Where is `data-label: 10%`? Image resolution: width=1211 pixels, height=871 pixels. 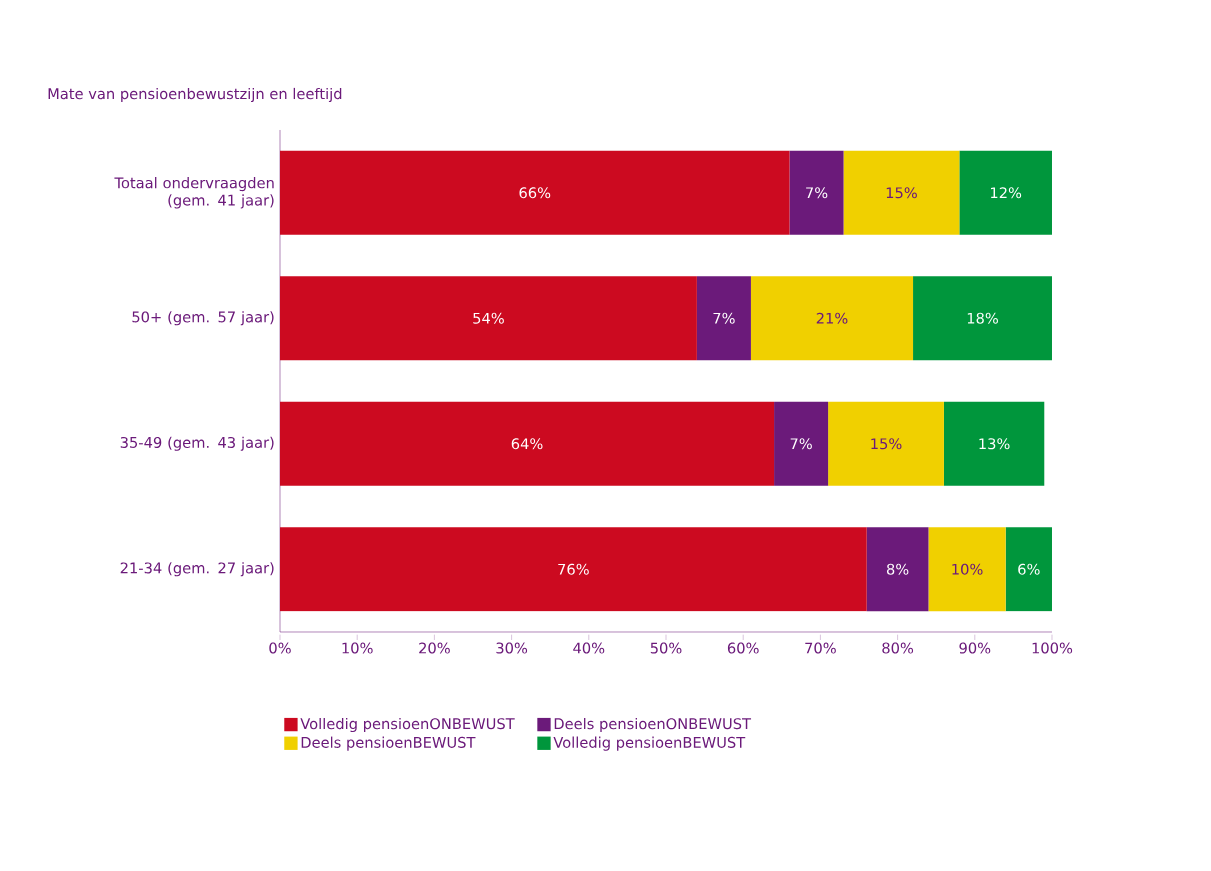
data-label: 10% is located at coordinates (967, 569).